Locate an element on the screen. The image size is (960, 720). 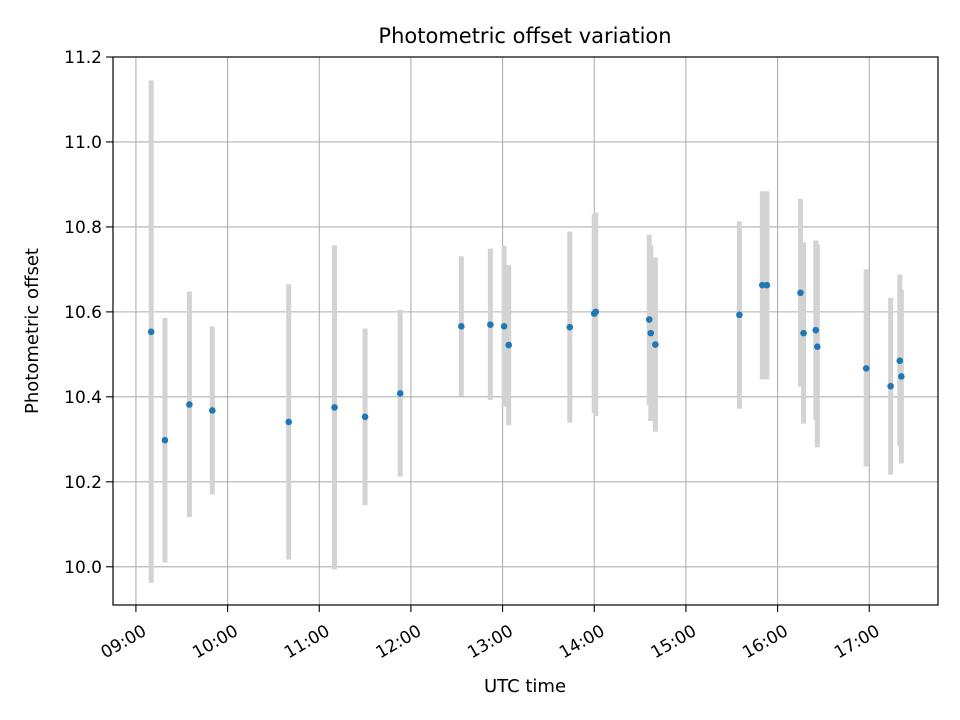
y-tick-label: 10.8 is located at coordinates (83, 228).